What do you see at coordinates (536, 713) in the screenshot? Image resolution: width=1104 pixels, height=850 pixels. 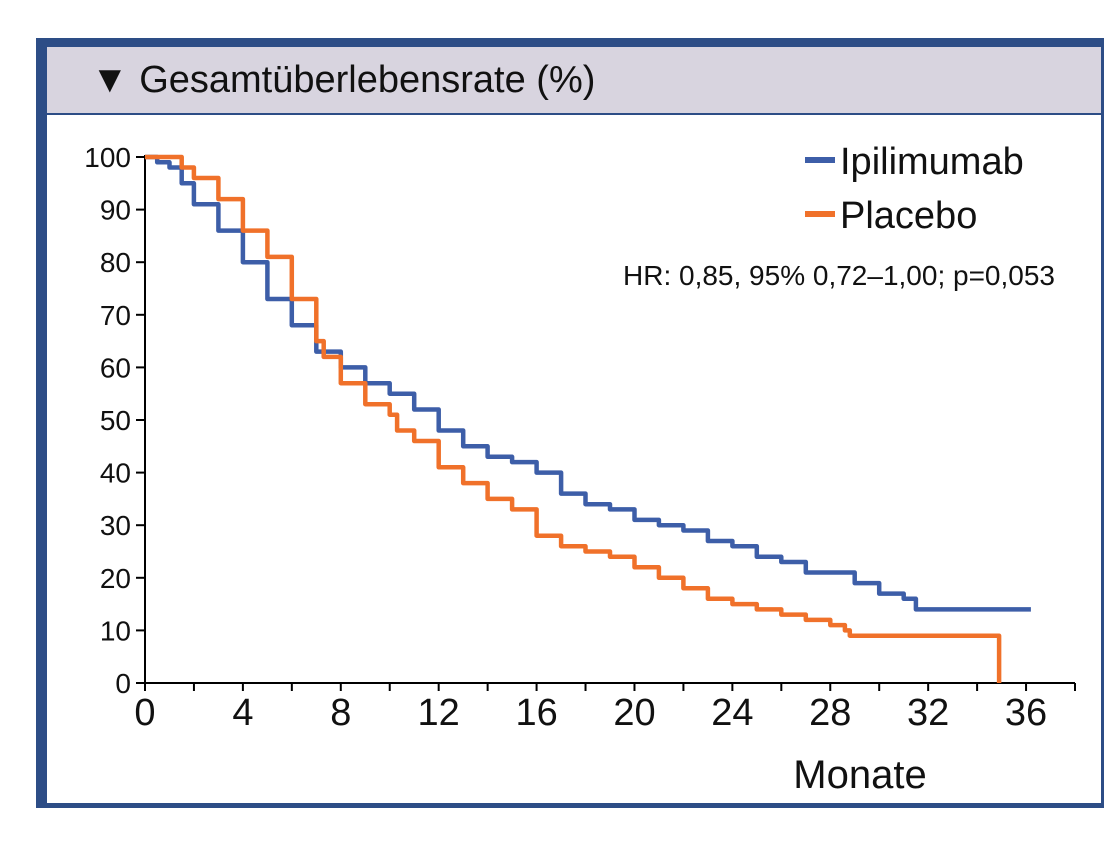 I see `x-tick-label: 16` at bounding box center [536, 713].